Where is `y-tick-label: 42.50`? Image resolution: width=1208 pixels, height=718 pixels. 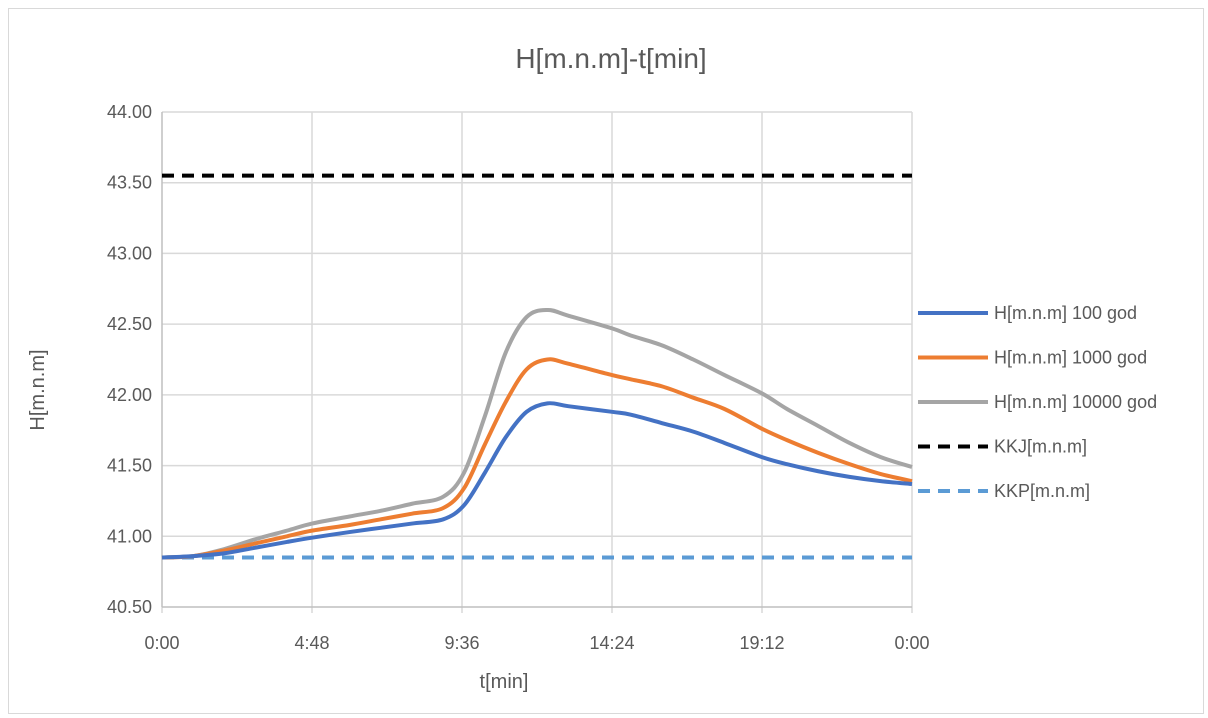 y-tick-label: 42.50 is located at coordinates (129, 324).